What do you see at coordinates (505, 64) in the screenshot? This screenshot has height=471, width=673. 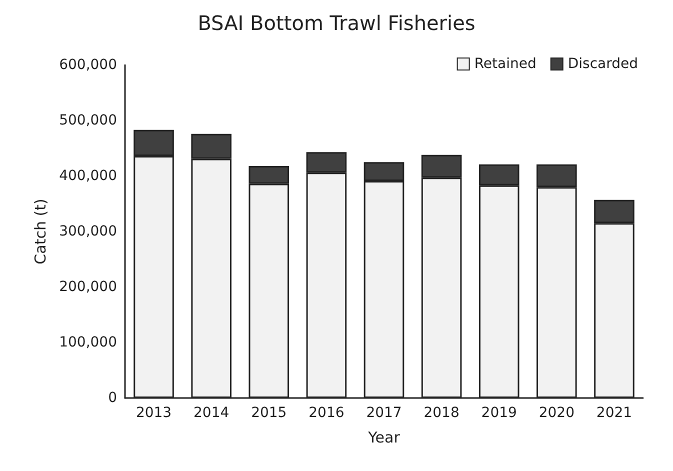 I see `legend-label: Retained` at bounding box center [505, 64].